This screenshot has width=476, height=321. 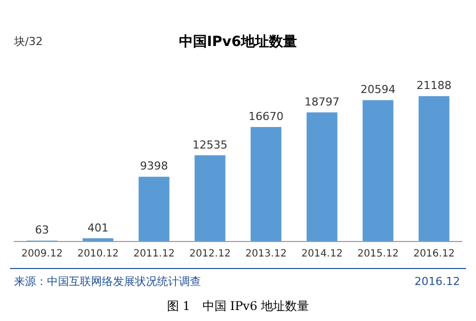 I want to click on source-note: 来源：中国互联网络发展状况统计调查, so click(x=107, y=281).